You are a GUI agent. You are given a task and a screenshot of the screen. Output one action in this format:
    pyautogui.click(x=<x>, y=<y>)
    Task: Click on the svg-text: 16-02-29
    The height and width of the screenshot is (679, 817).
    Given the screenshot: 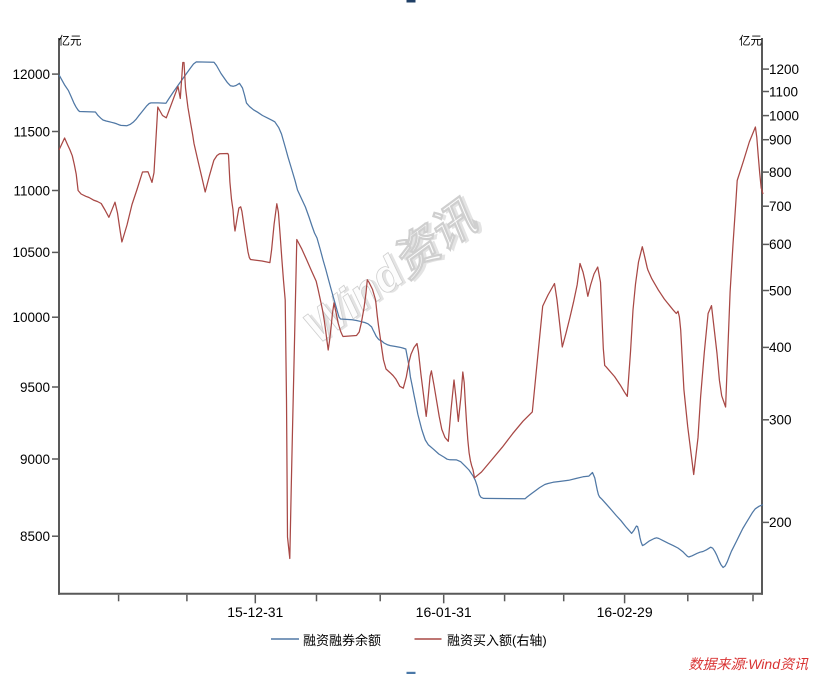 What is the action you would take?
    pyautogui.click(x=625, y=612)
    